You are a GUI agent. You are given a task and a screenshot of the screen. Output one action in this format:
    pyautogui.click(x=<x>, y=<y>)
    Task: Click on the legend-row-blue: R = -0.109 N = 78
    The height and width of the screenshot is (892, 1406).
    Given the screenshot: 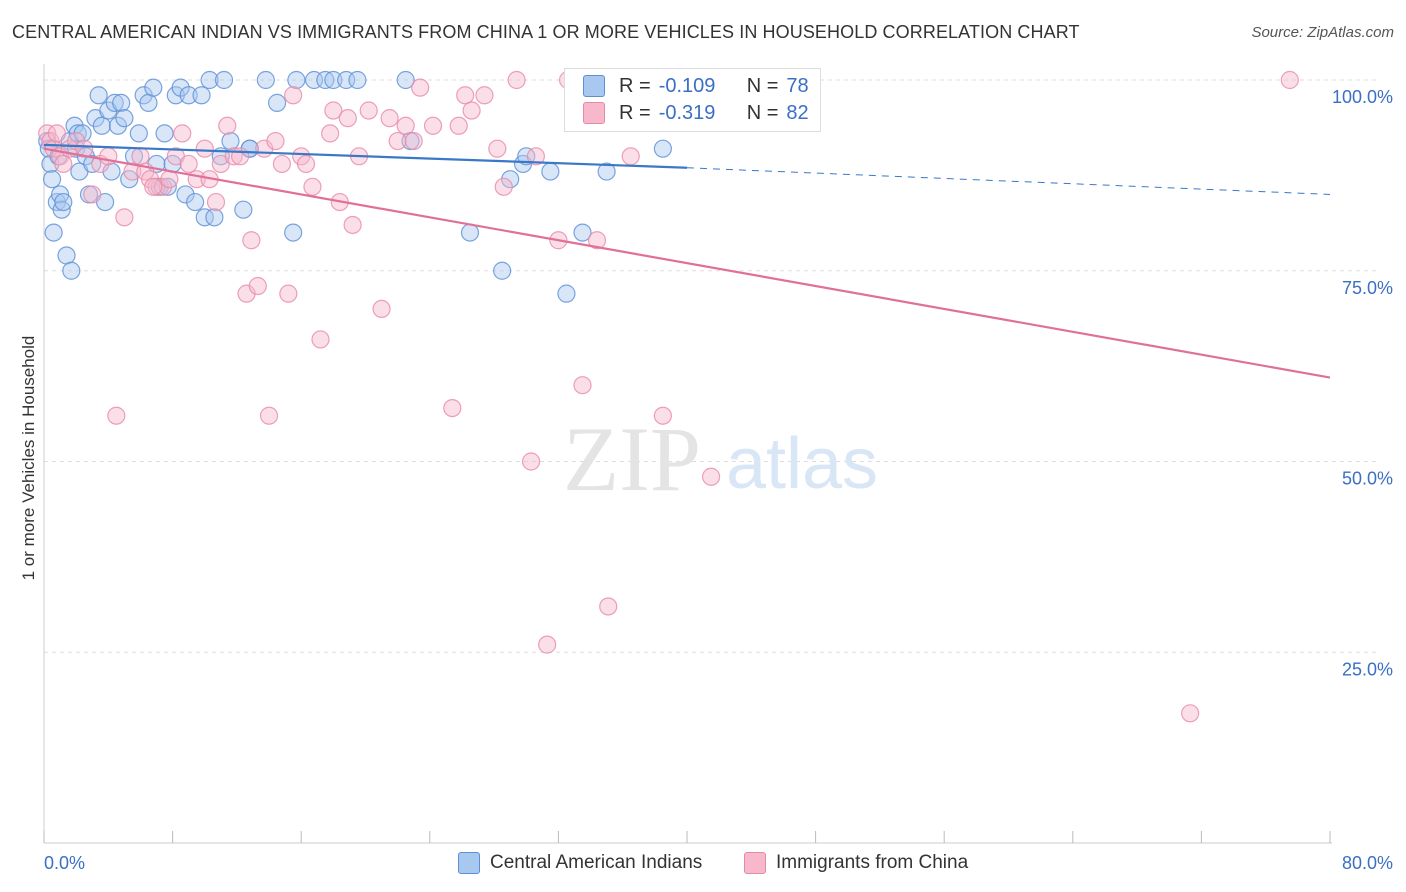 What is the action you would take?
    pyautogui.click(x=696, y=86)
    